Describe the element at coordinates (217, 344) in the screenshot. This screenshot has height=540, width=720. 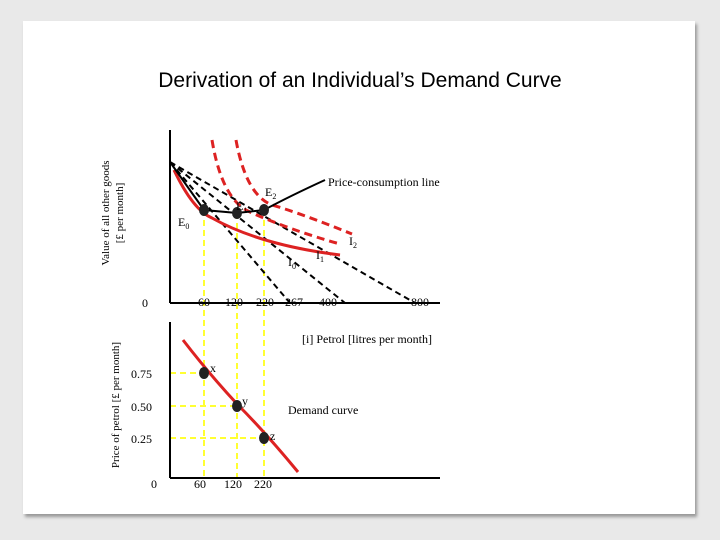
I see `guide-lines` at that location.